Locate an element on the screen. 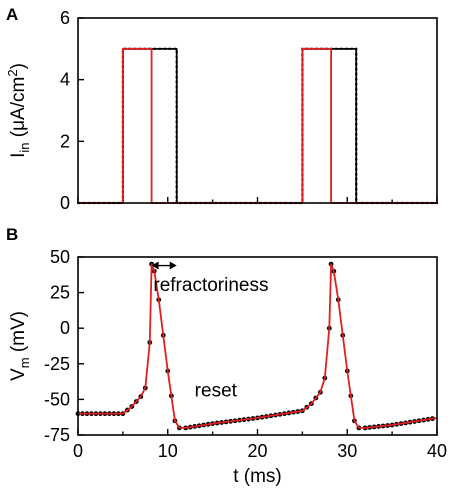 The image size is (451, 492). panel-b-ylabel: Vm (mV) is located at coordinates (20, 346).